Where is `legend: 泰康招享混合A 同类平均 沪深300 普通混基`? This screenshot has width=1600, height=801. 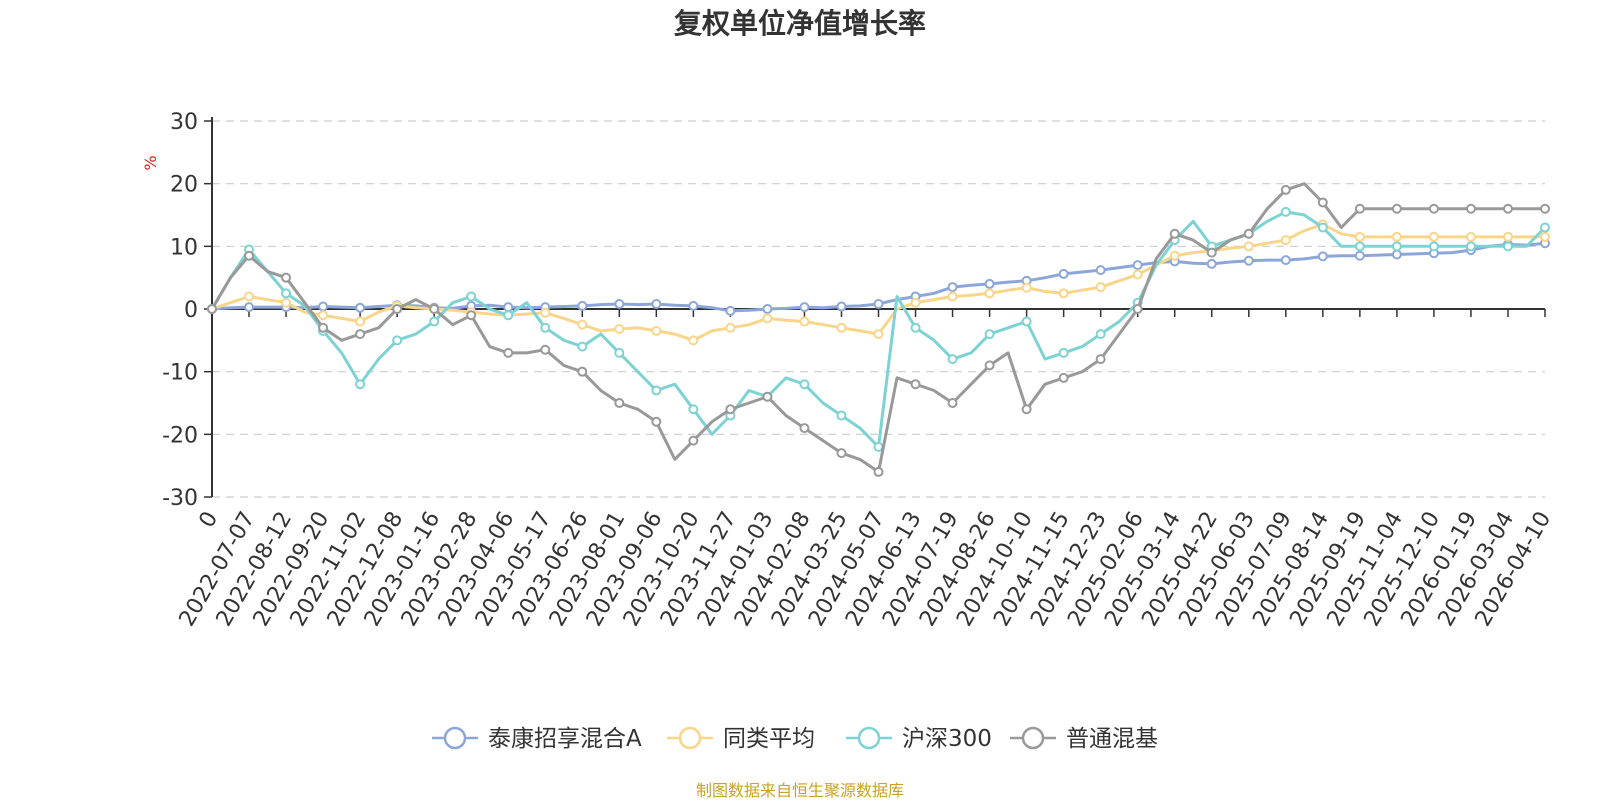 legend: 泰康招享混合A 同类平均 沪深300 普通混基 is located at coordinates (795, 739).